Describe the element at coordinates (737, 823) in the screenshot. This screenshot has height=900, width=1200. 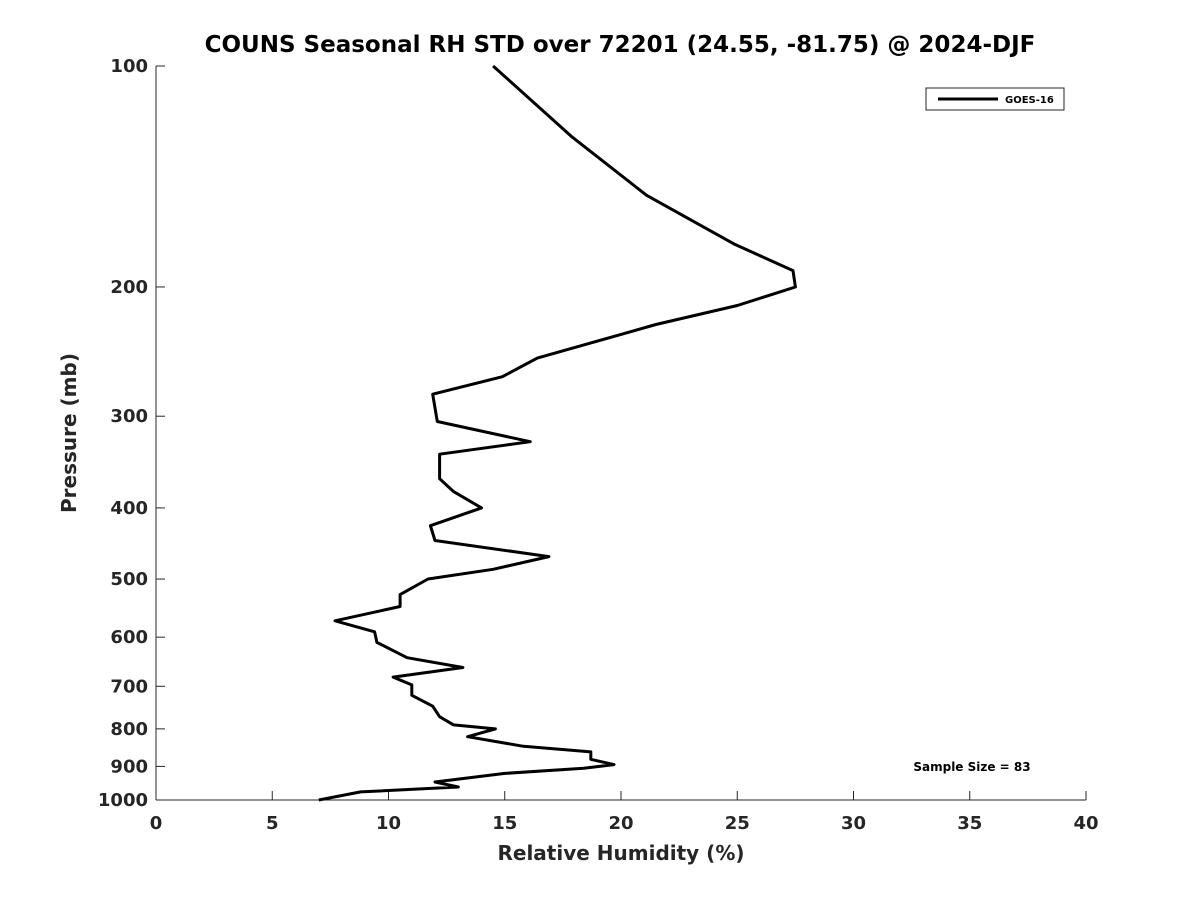
I see `x-tick-label: 25` at that location.